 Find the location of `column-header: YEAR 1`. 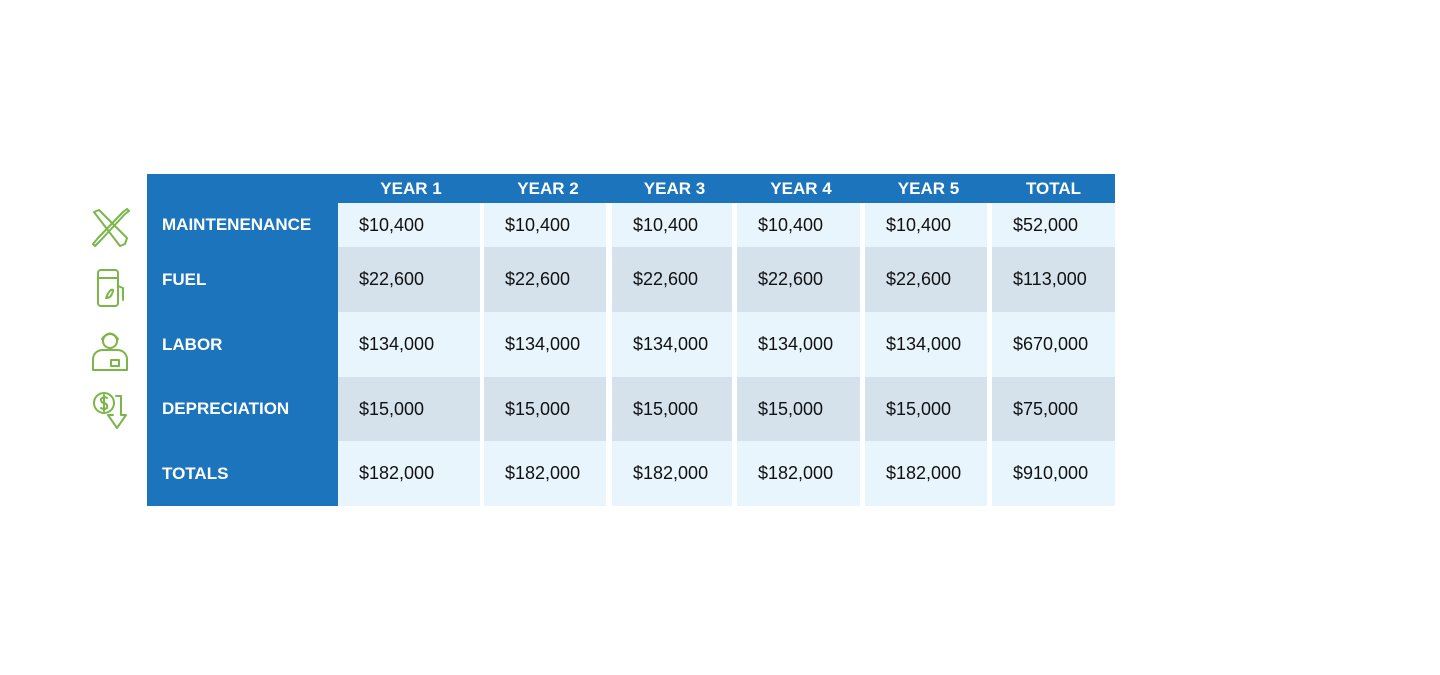

column-header: YEAR 1 is located at coordinates (411, 188).